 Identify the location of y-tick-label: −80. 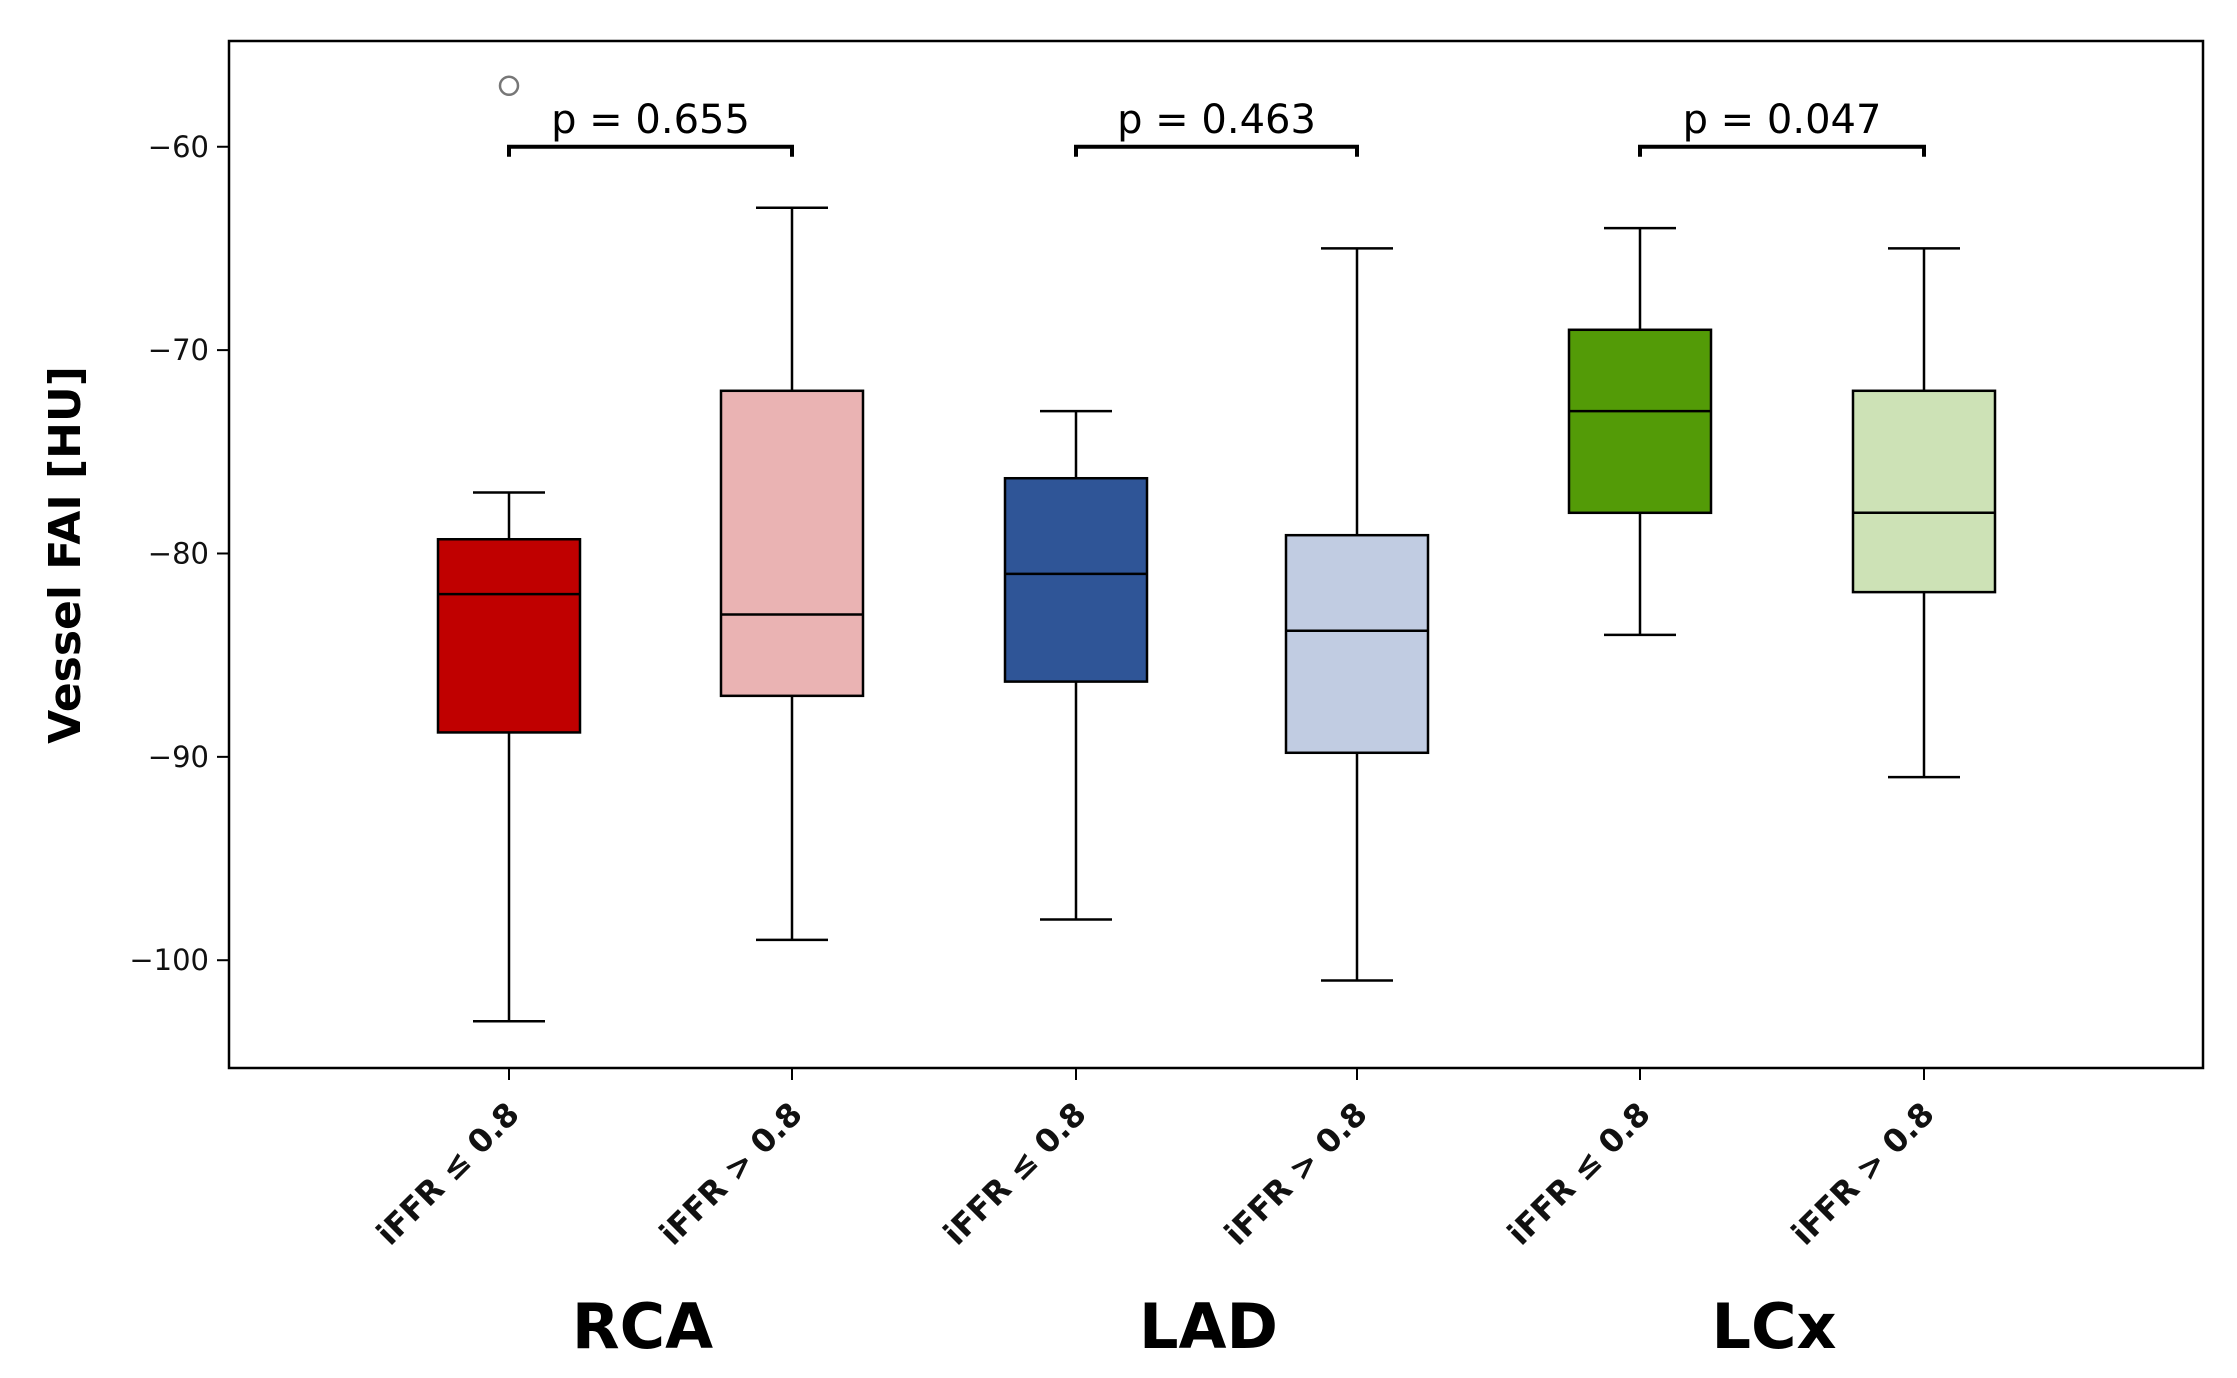
(178, 553).